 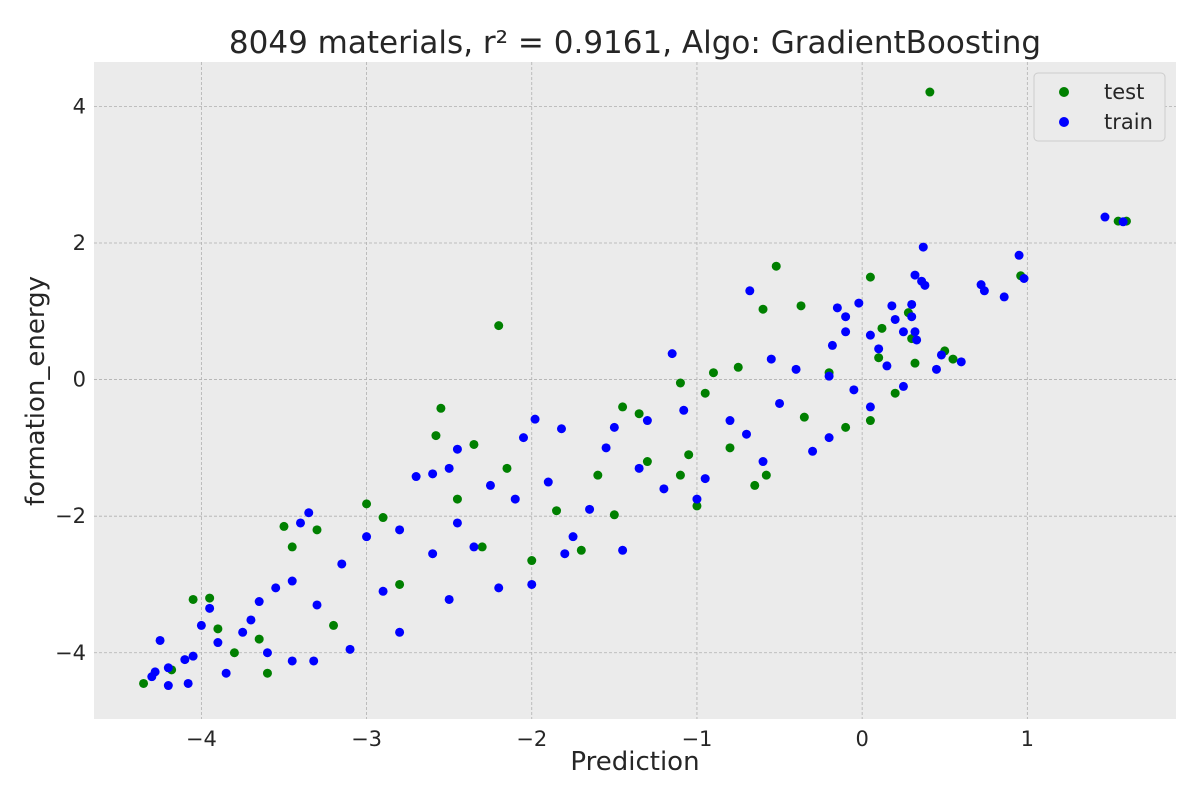 I want to click on y-tick-label: −4, so click(x=70, y=653).